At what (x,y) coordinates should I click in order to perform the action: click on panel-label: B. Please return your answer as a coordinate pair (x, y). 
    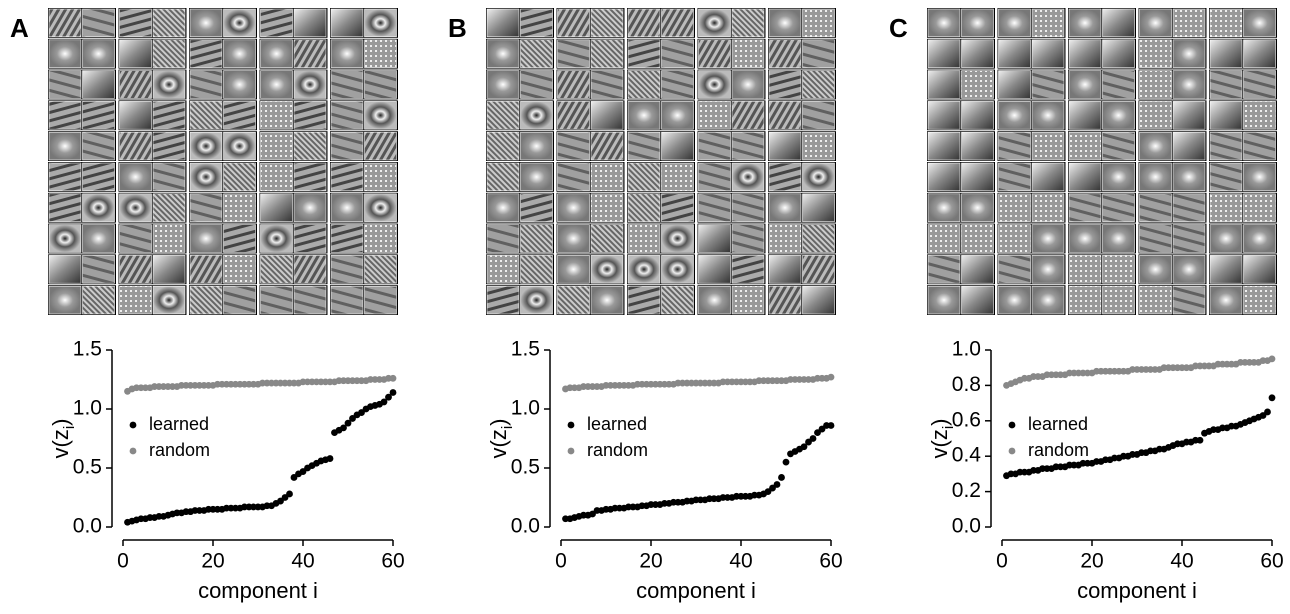
    Looking at the image, I should click on (457, 28).